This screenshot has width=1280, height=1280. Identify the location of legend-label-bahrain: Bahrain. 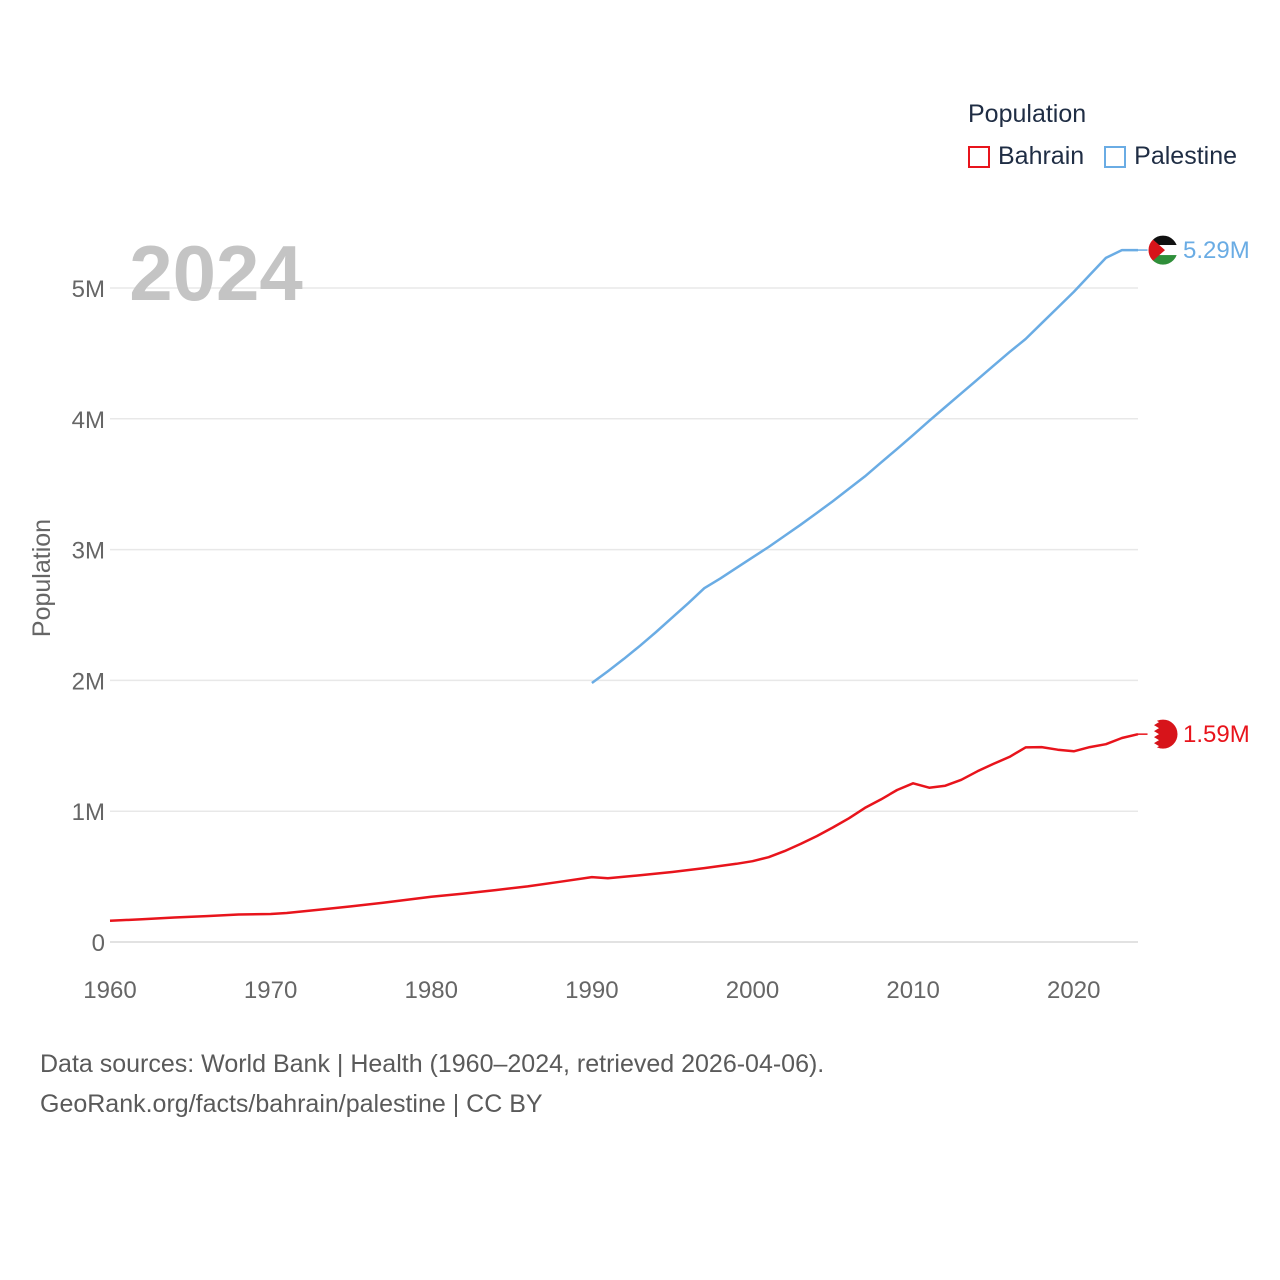
(1041, 156).